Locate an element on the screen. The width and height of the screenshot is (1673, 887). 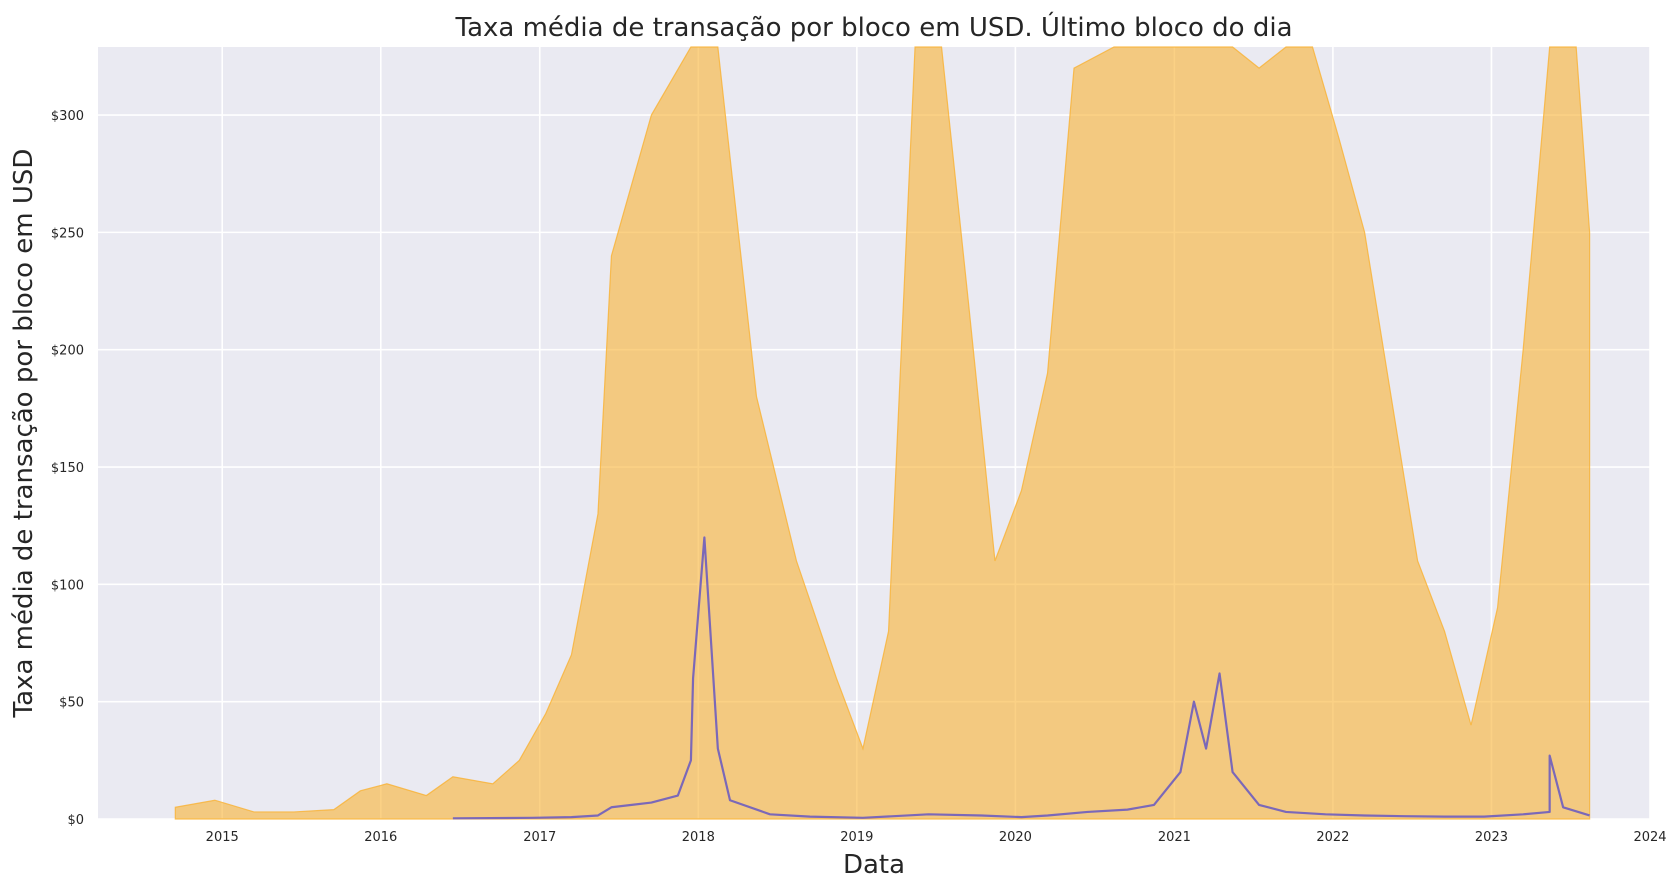
y-tick-label: $0 is located at coordinates (75, 820).